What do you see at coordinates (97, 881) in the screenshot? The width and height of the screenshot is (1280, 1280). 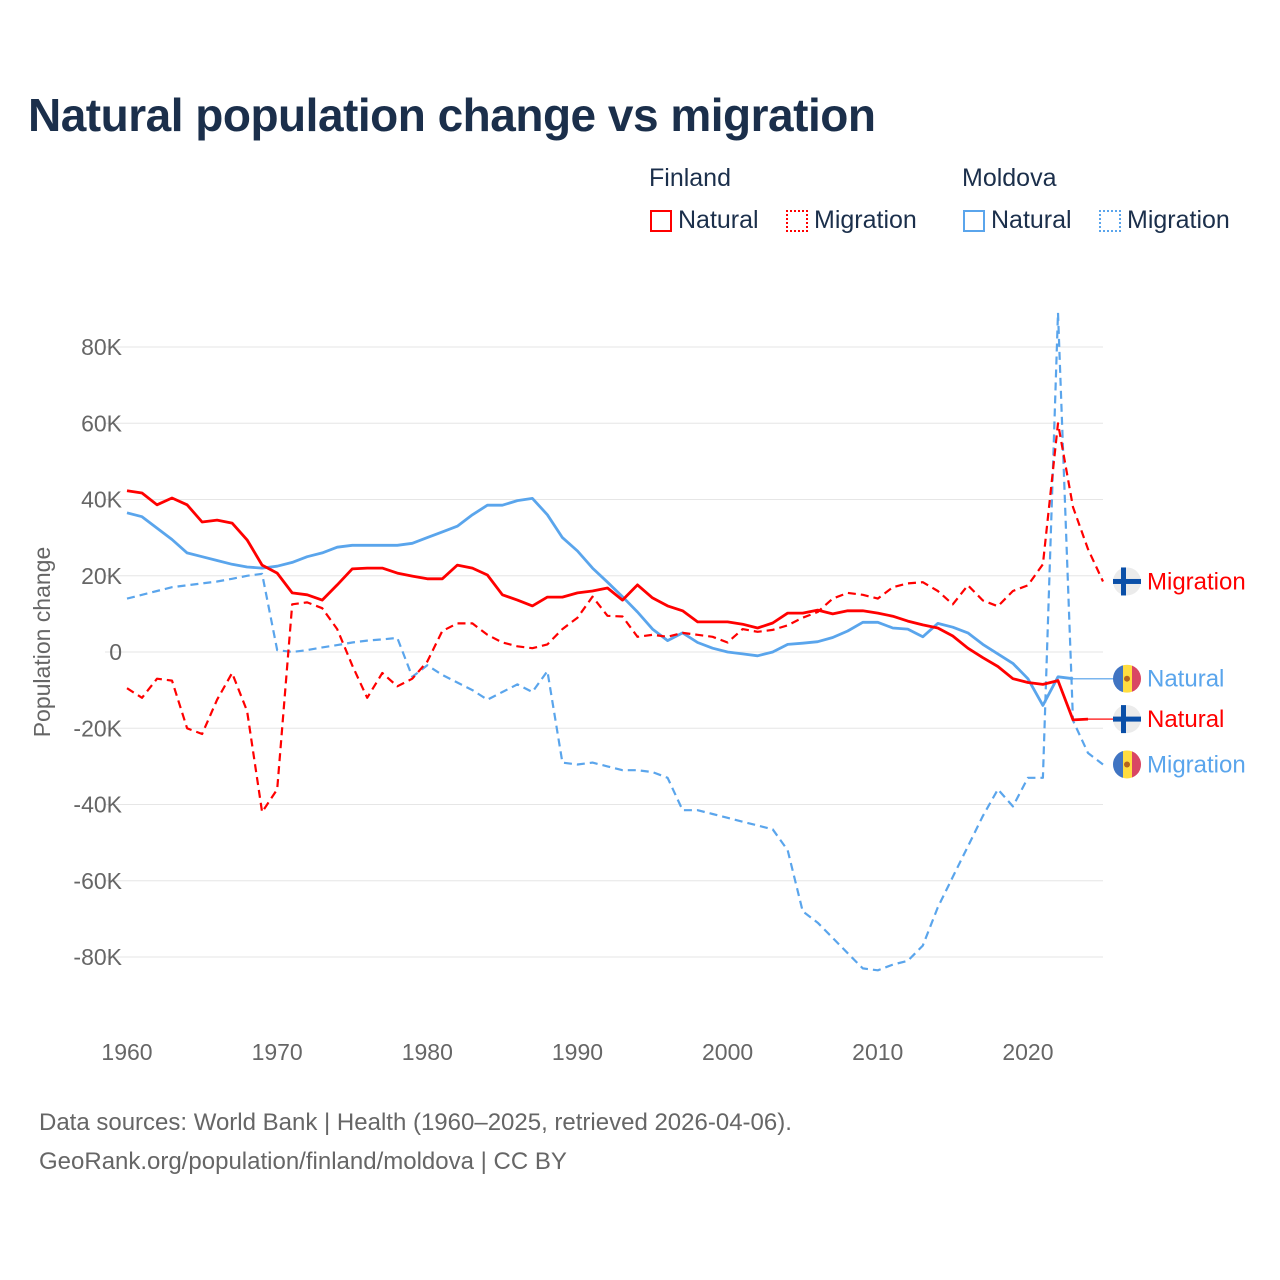 I see `y-tick-label: -60K` at bounding box center [97, 881].